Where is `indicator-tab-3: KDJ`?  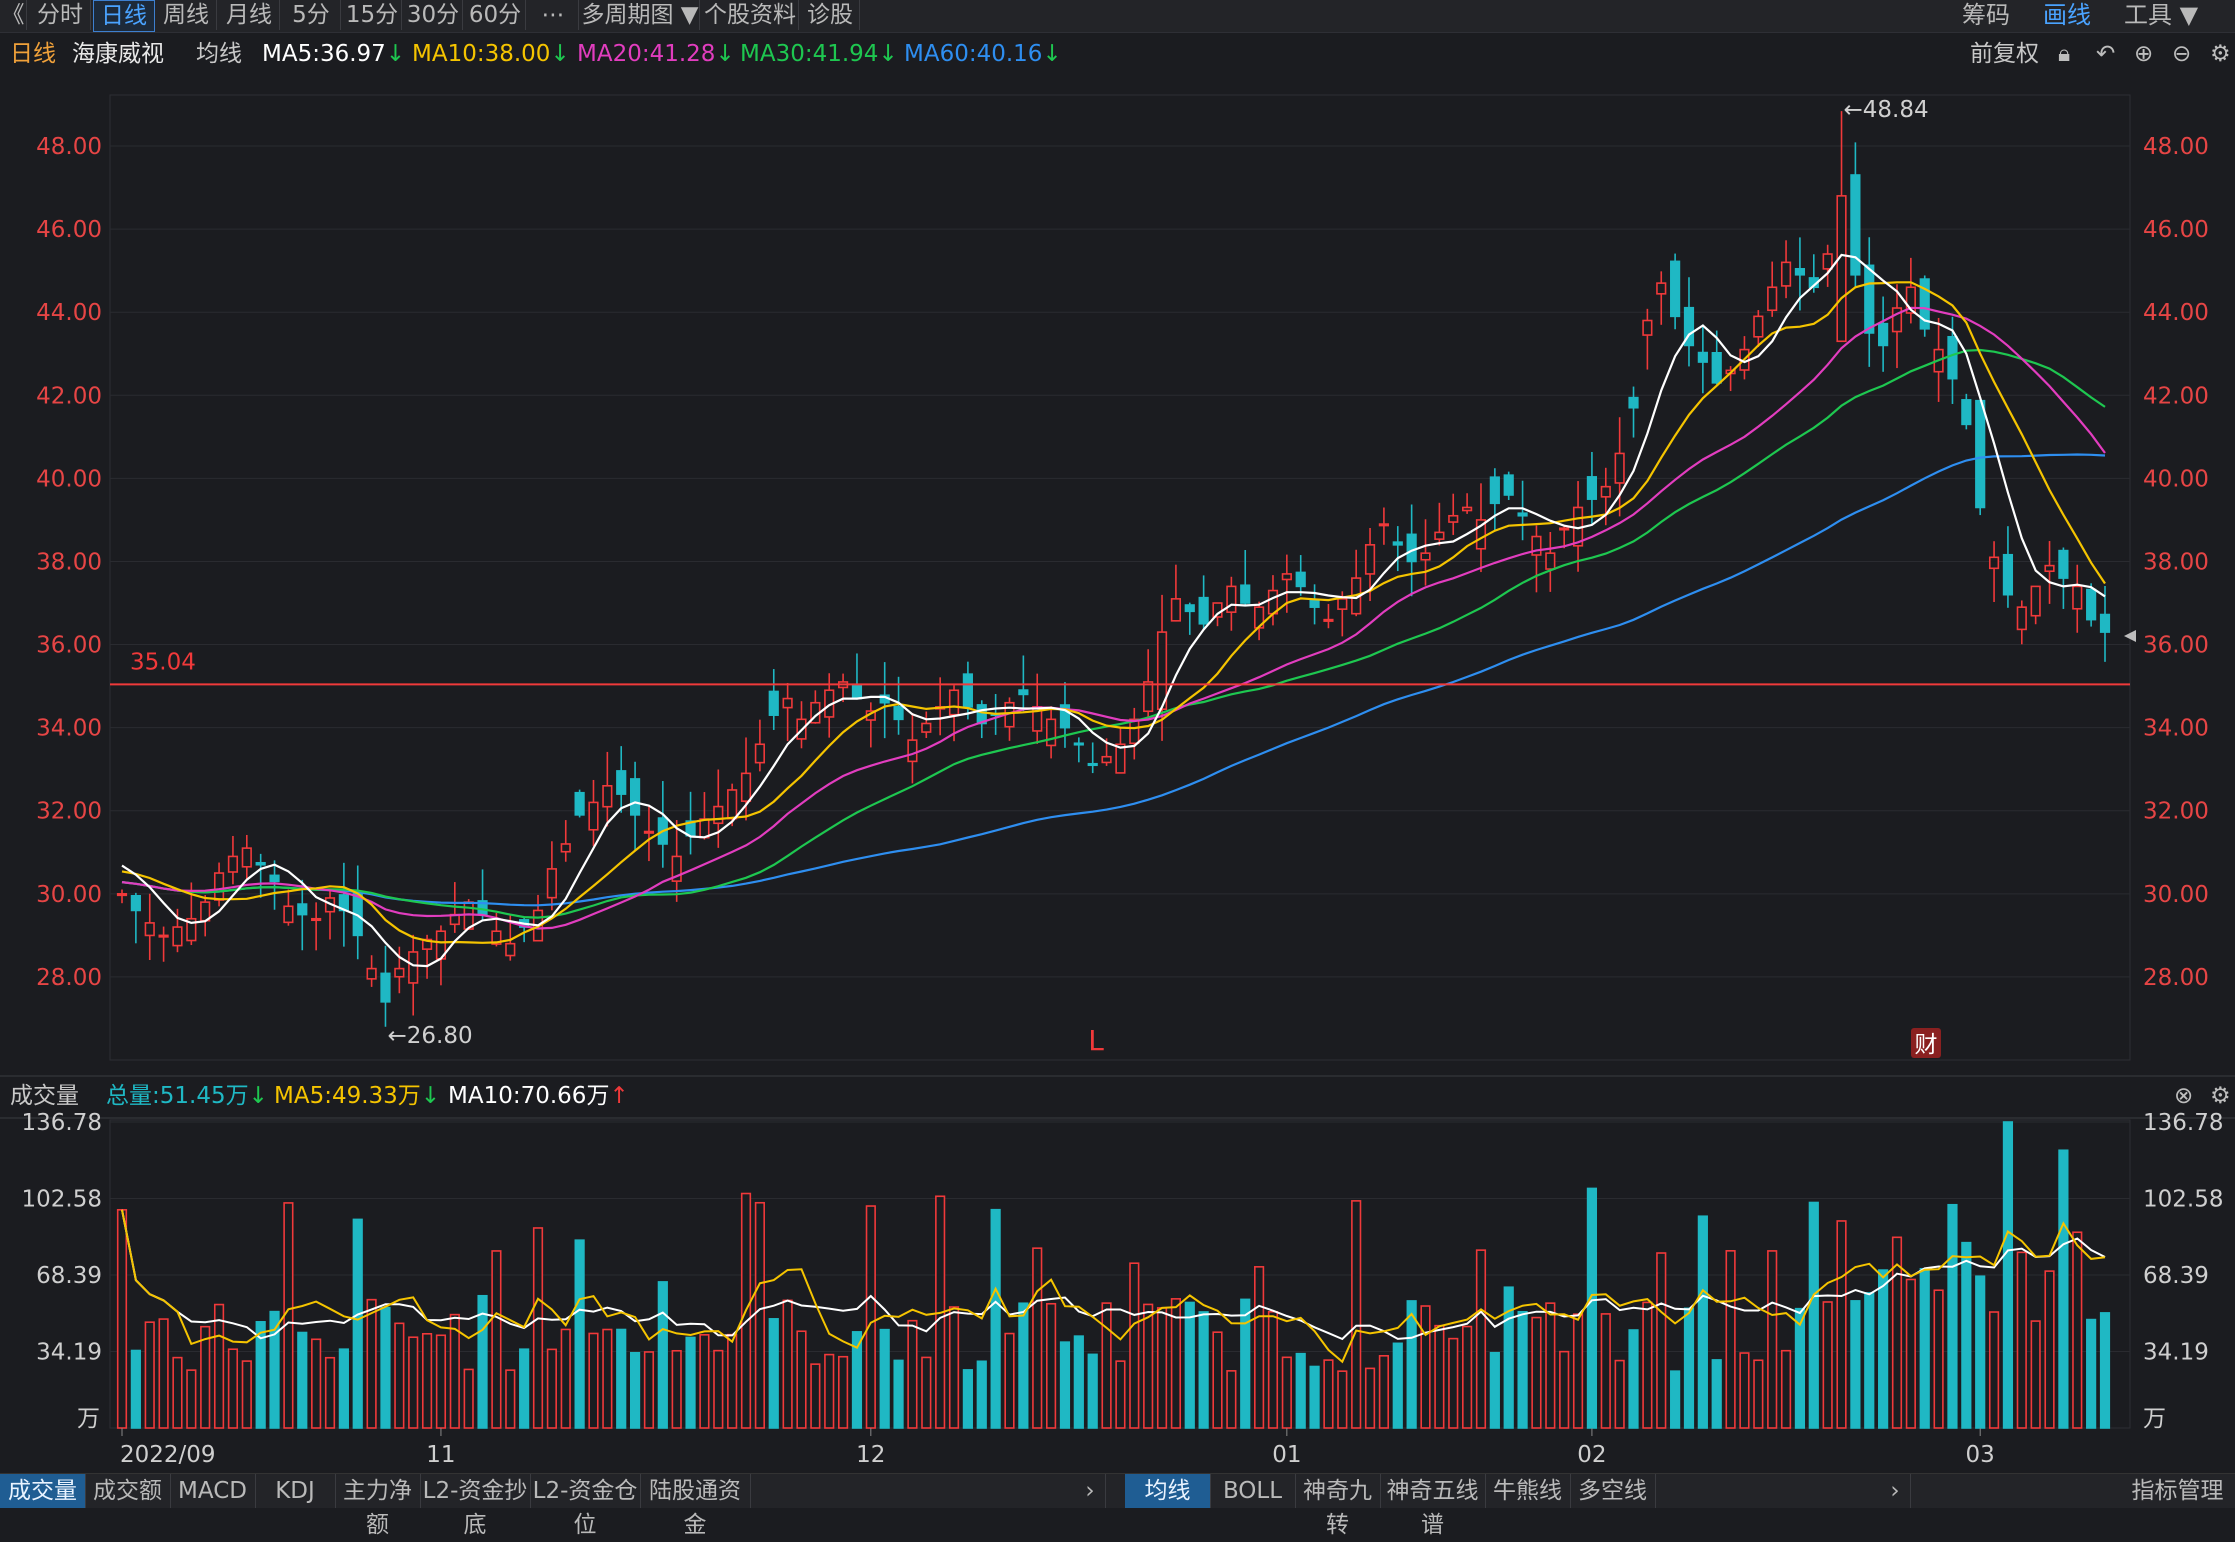
indicator-tab-3: KDJ is located at coordinates (295, 1491).